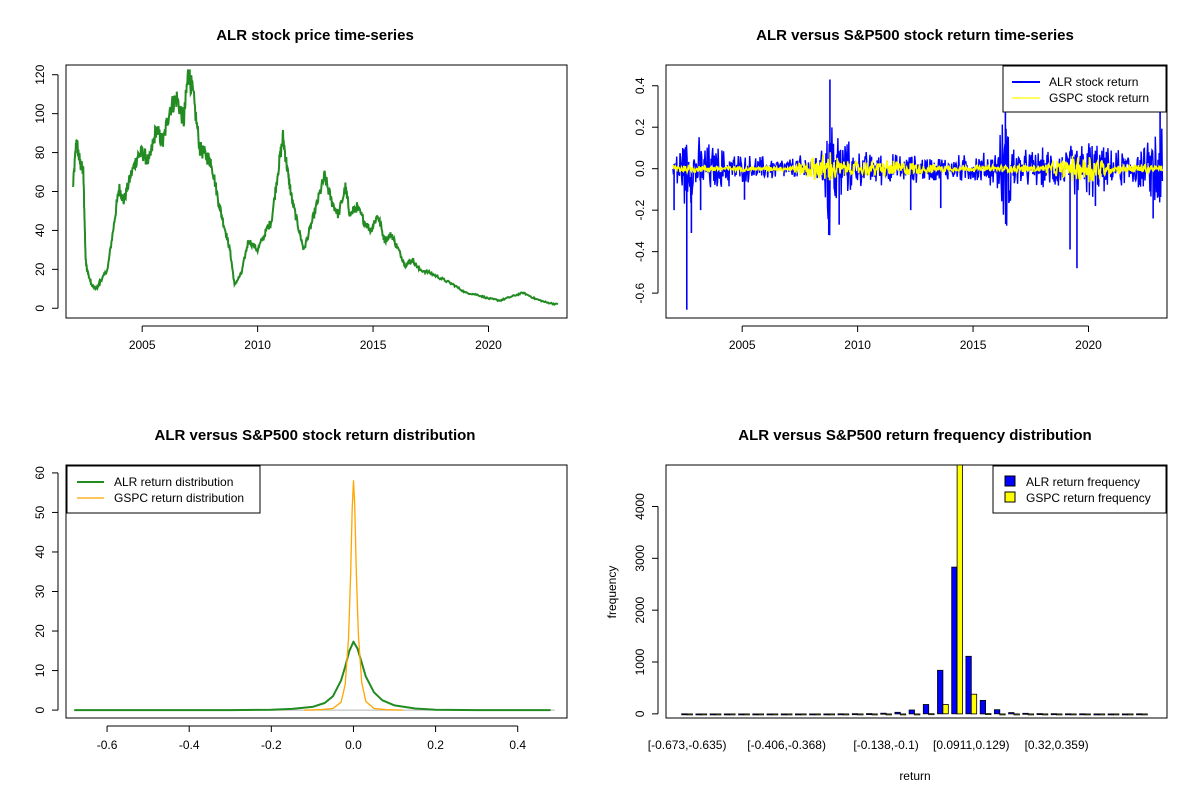 This screenshot has height=800, width=1200. I want to click on legend-label-alr: ALR stock return, so click(1093, 82).